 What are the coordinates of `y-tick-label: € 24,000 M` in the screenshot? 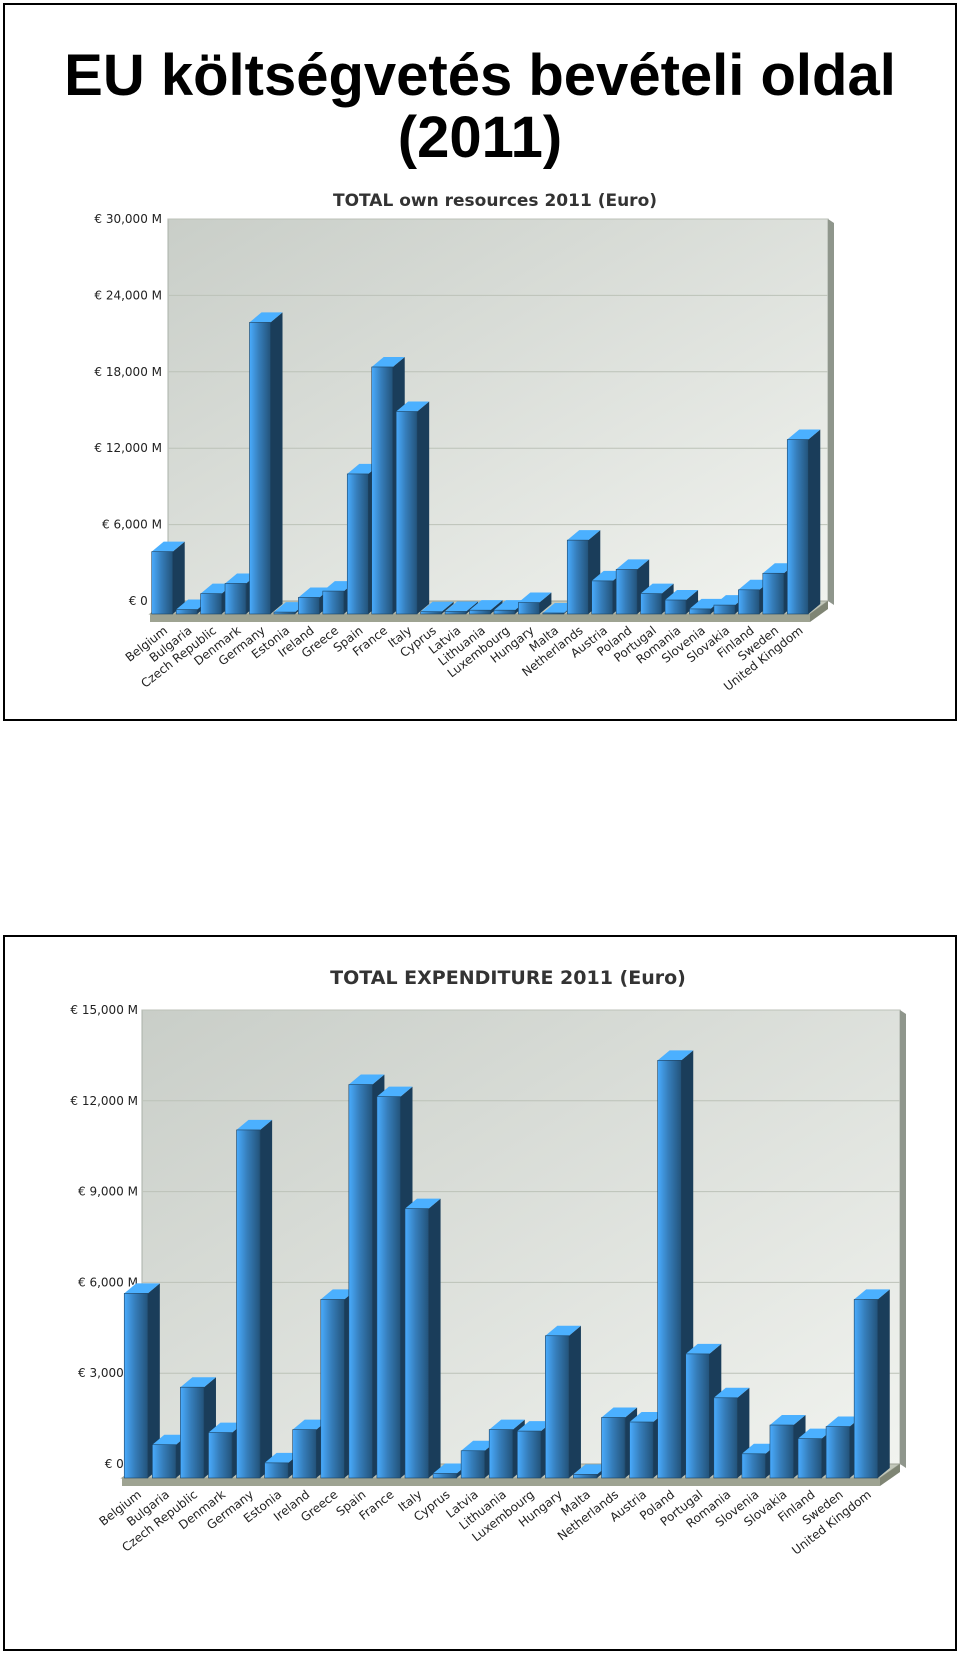 It's located at (128, 295).